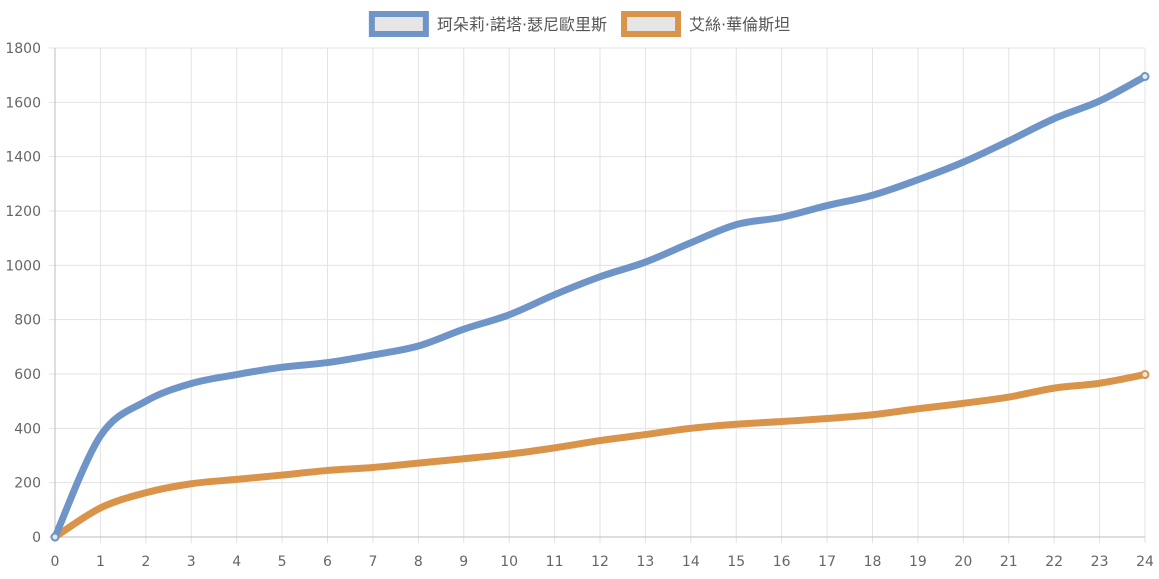  I want to click on legend-item-1: 珂朵莉·諾塔·瑟尼歐里斯, so click(487, 24).